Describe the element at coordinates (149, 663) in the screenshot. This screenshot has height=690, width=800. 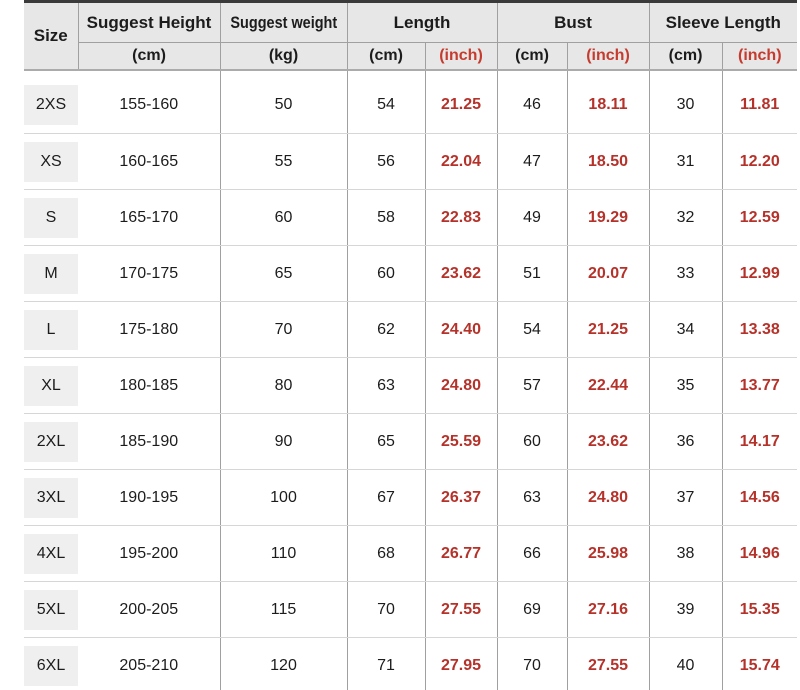
I see `cell-height-cm: 205-210` at that location.